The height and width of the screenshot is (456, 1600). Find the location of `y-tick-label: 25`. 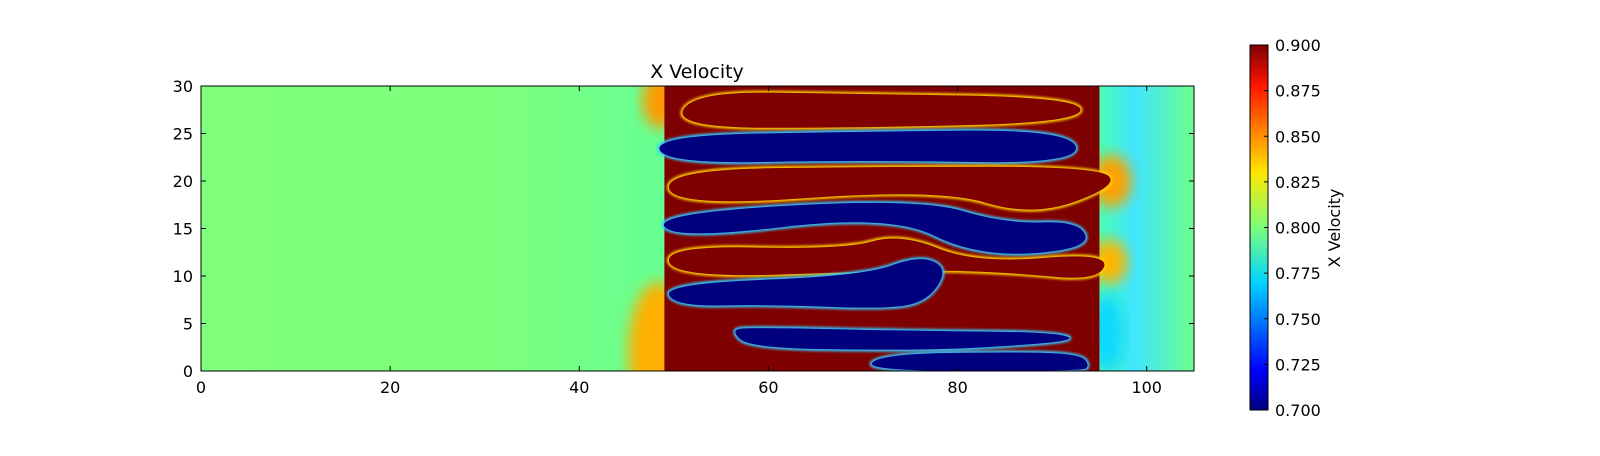

y-tick-label: 25 is located at coordinates (183, 134).